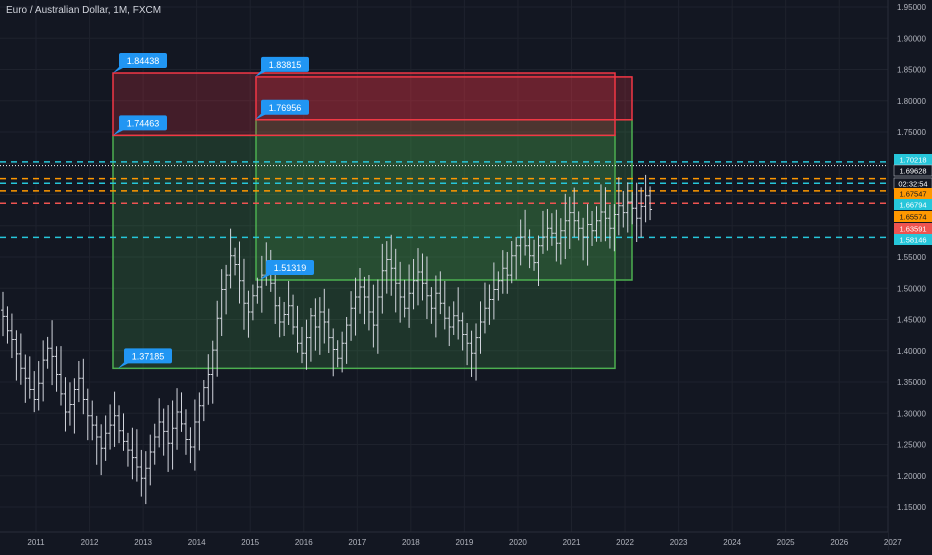  What do you see at coordinates (679, 542) in the screenshot?
I see `year-tick-label: 2023` at bounding box center [679, 542].